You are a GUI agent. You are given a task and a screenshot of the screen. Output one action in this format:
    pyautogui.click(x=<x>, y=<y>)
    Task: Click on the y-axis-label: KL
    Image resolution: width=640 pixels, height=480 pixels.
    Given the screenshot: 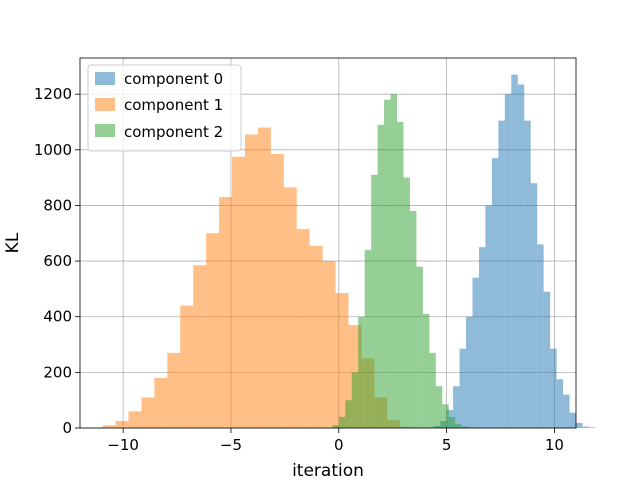 What is the action you would take?
    pyautogui.click(x=13, y=242)
    